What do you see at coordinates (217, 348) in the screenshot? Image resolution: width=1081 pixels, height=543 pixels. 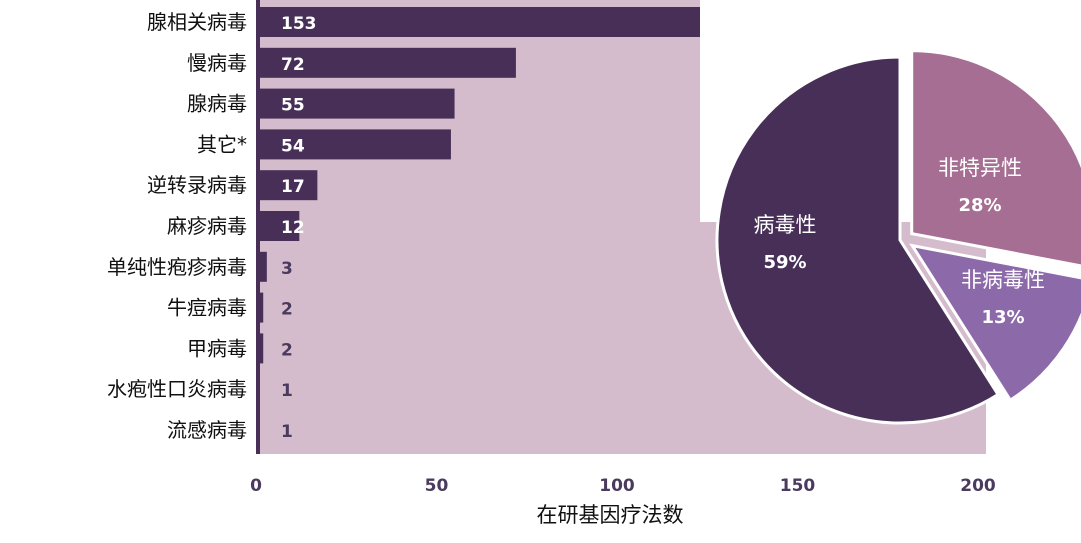 I see `category-label: 甲病毒` at bounding box center [217, 348].